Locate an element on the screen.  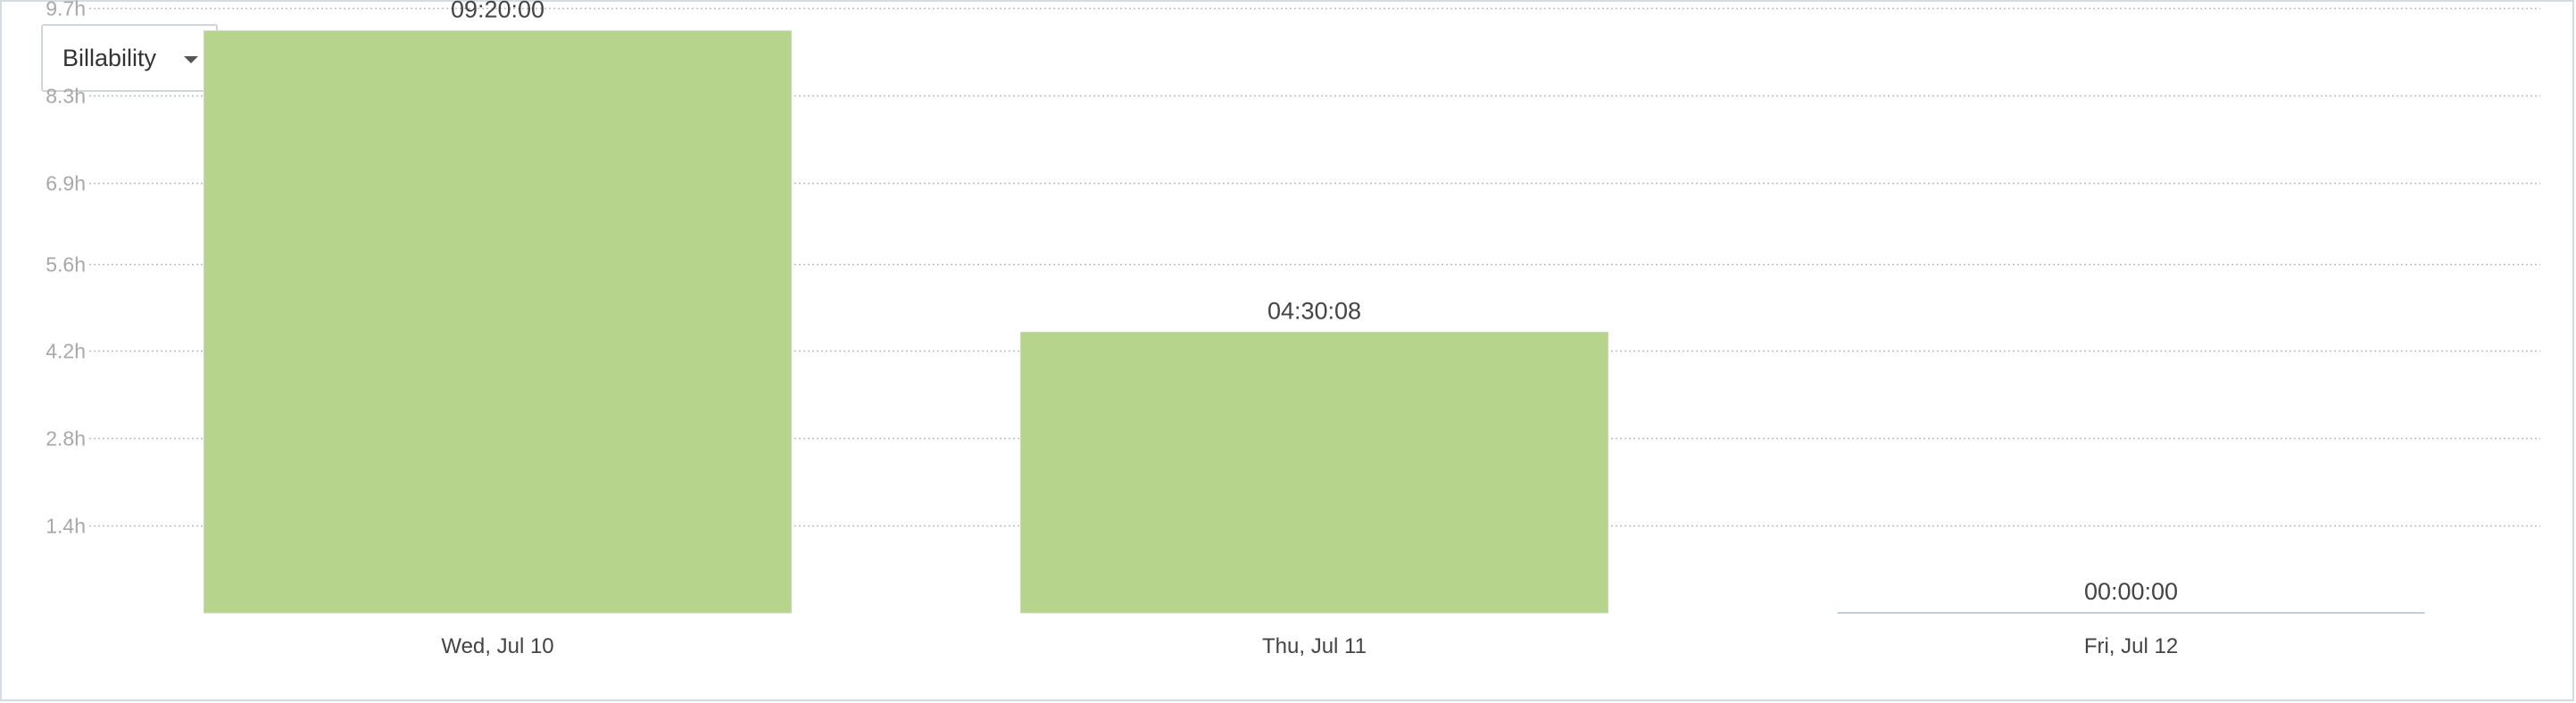
y-tick-label: 1.4h is located at coordinates (66, 526).